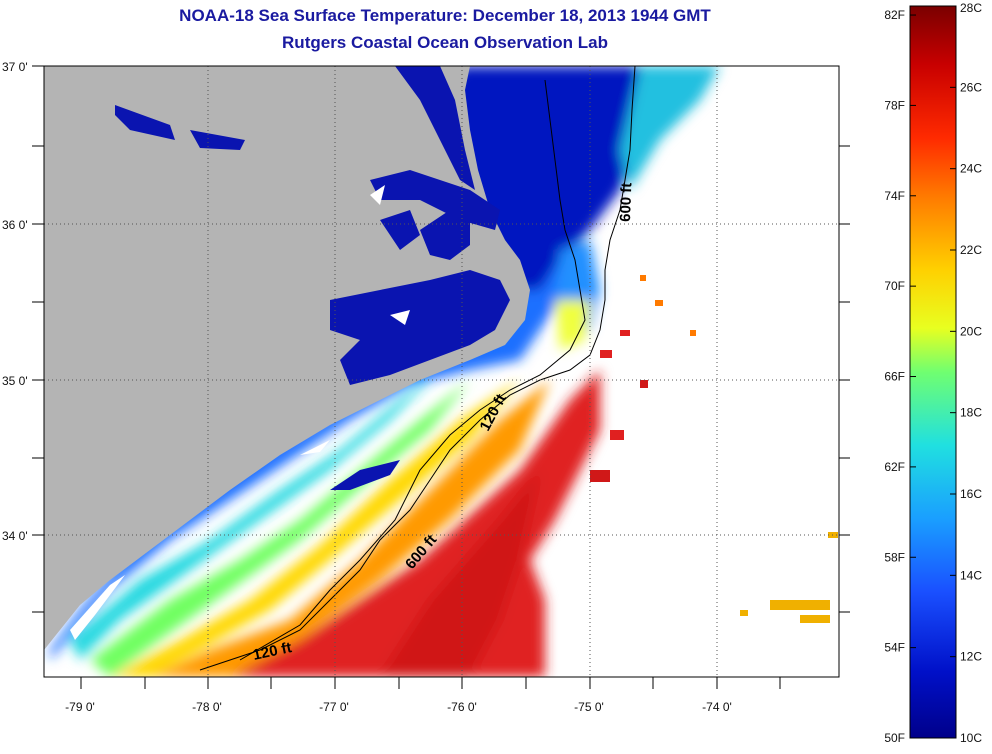 The height and width of the screenshot is (754, 992). I want to click on lon-label-77: -77 0', so click(334, 707).